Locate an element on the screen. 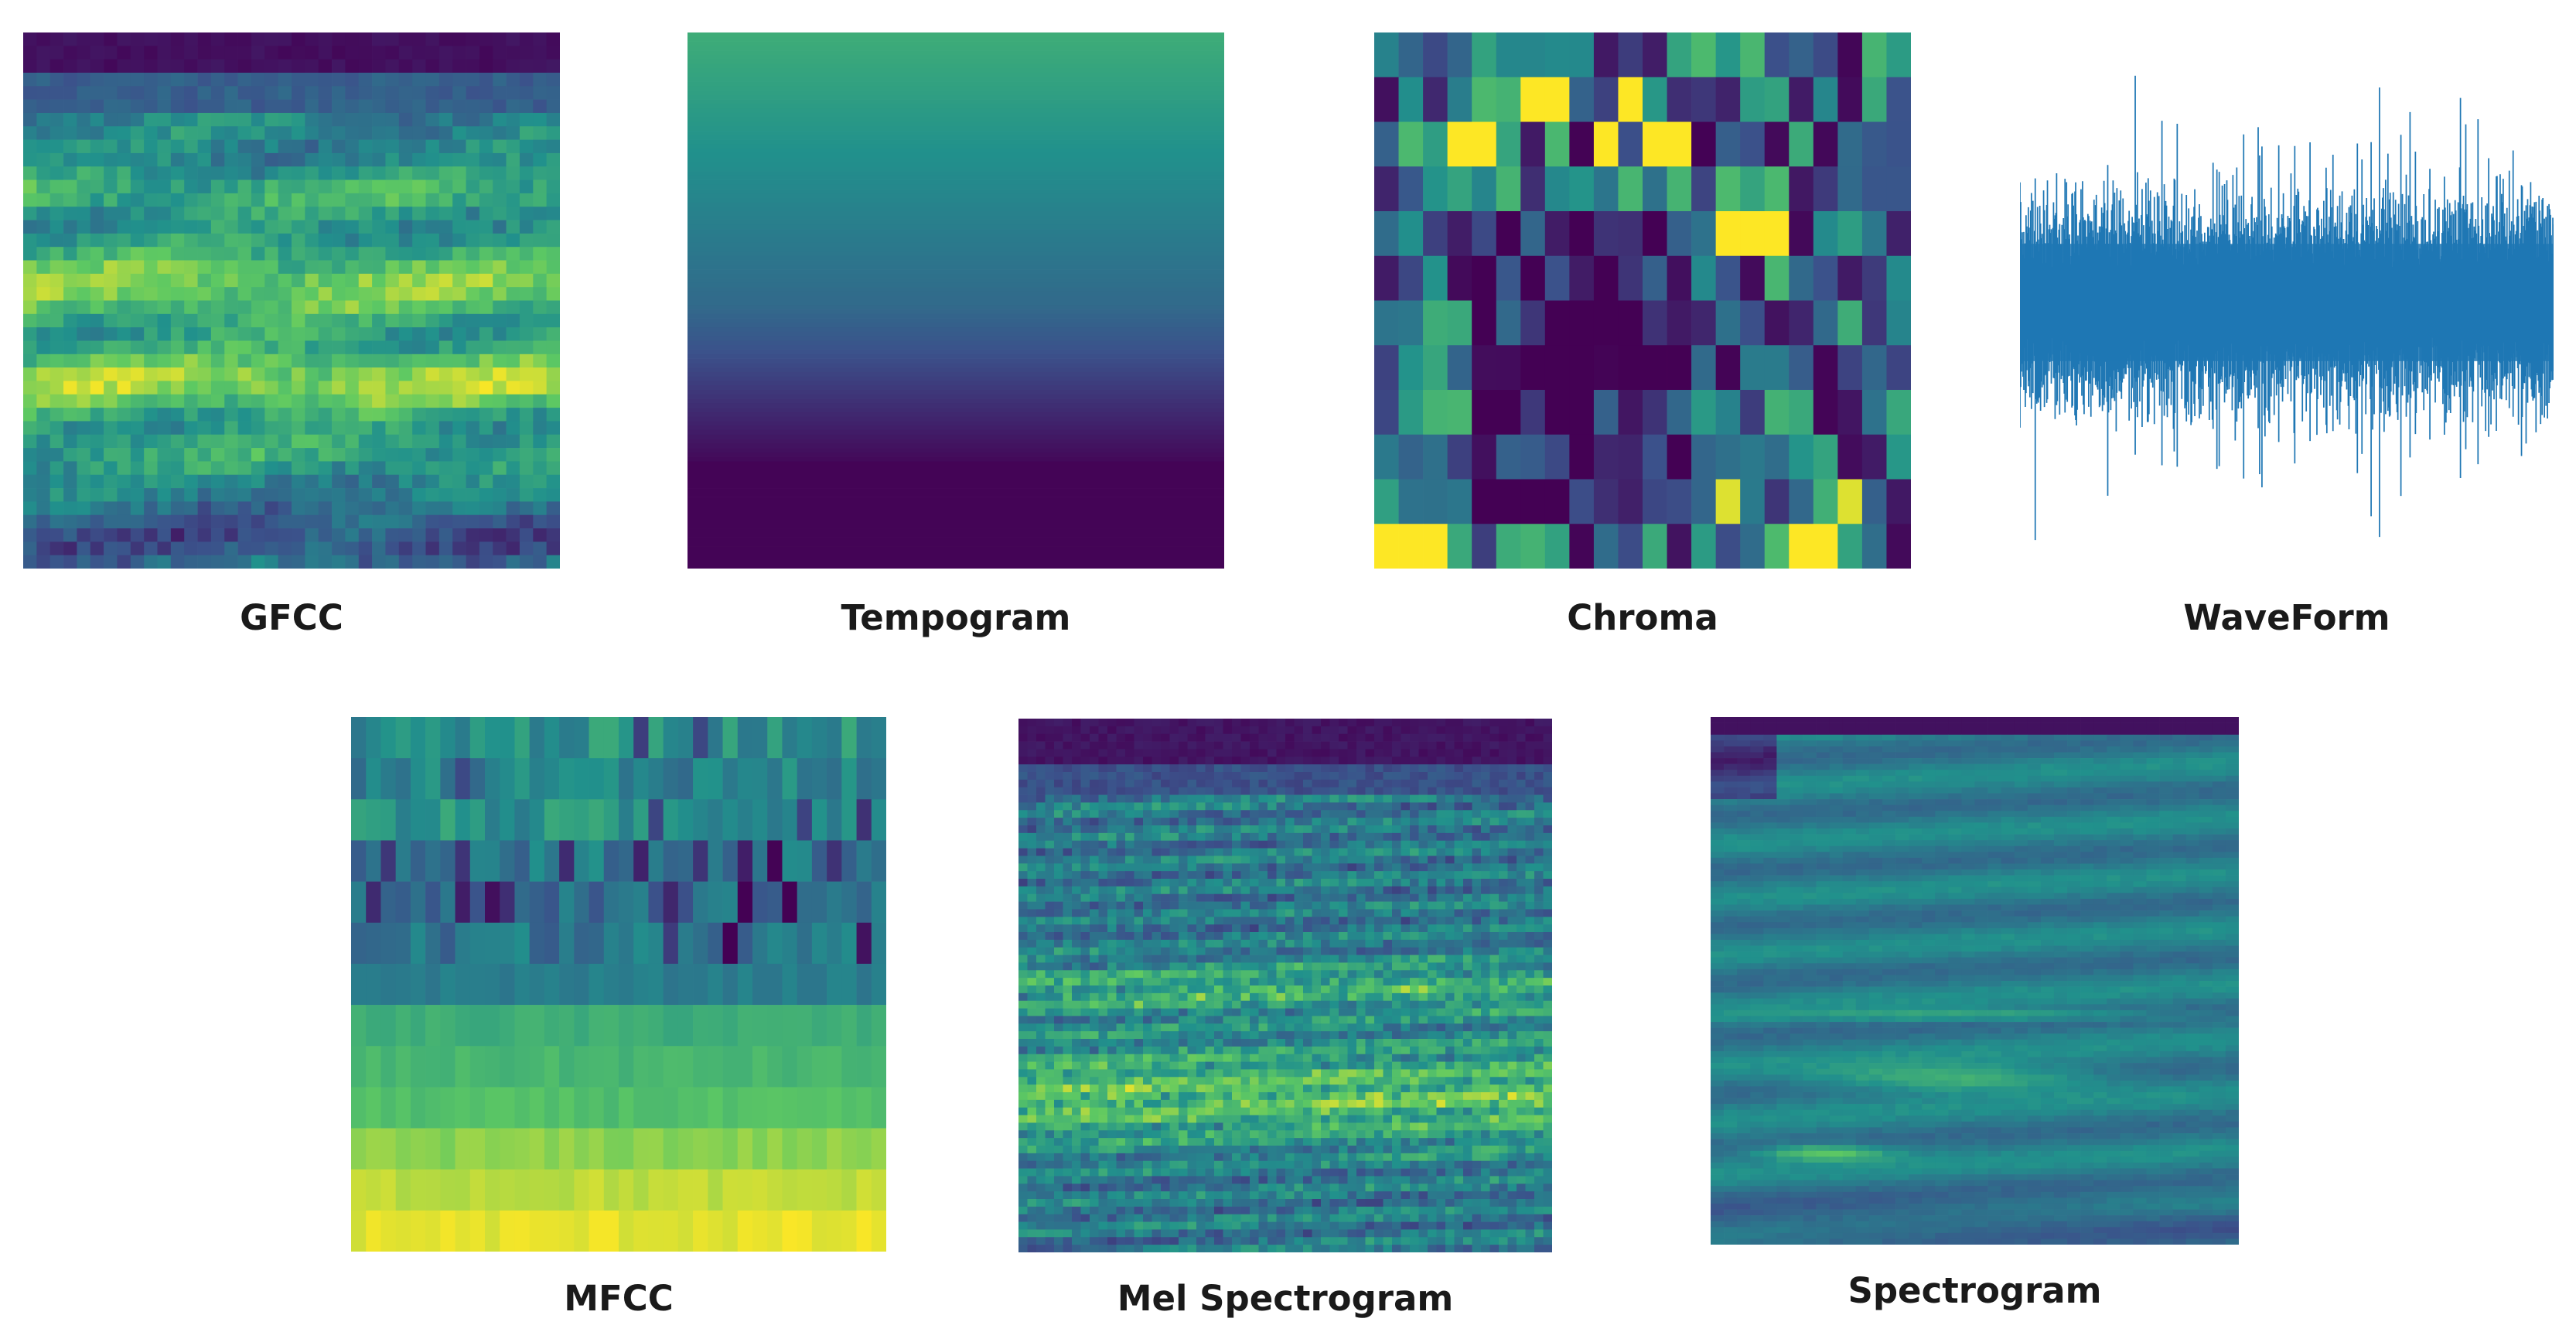  spectrogram-label: Spectrogram is located at coordinates (1975, 1290).